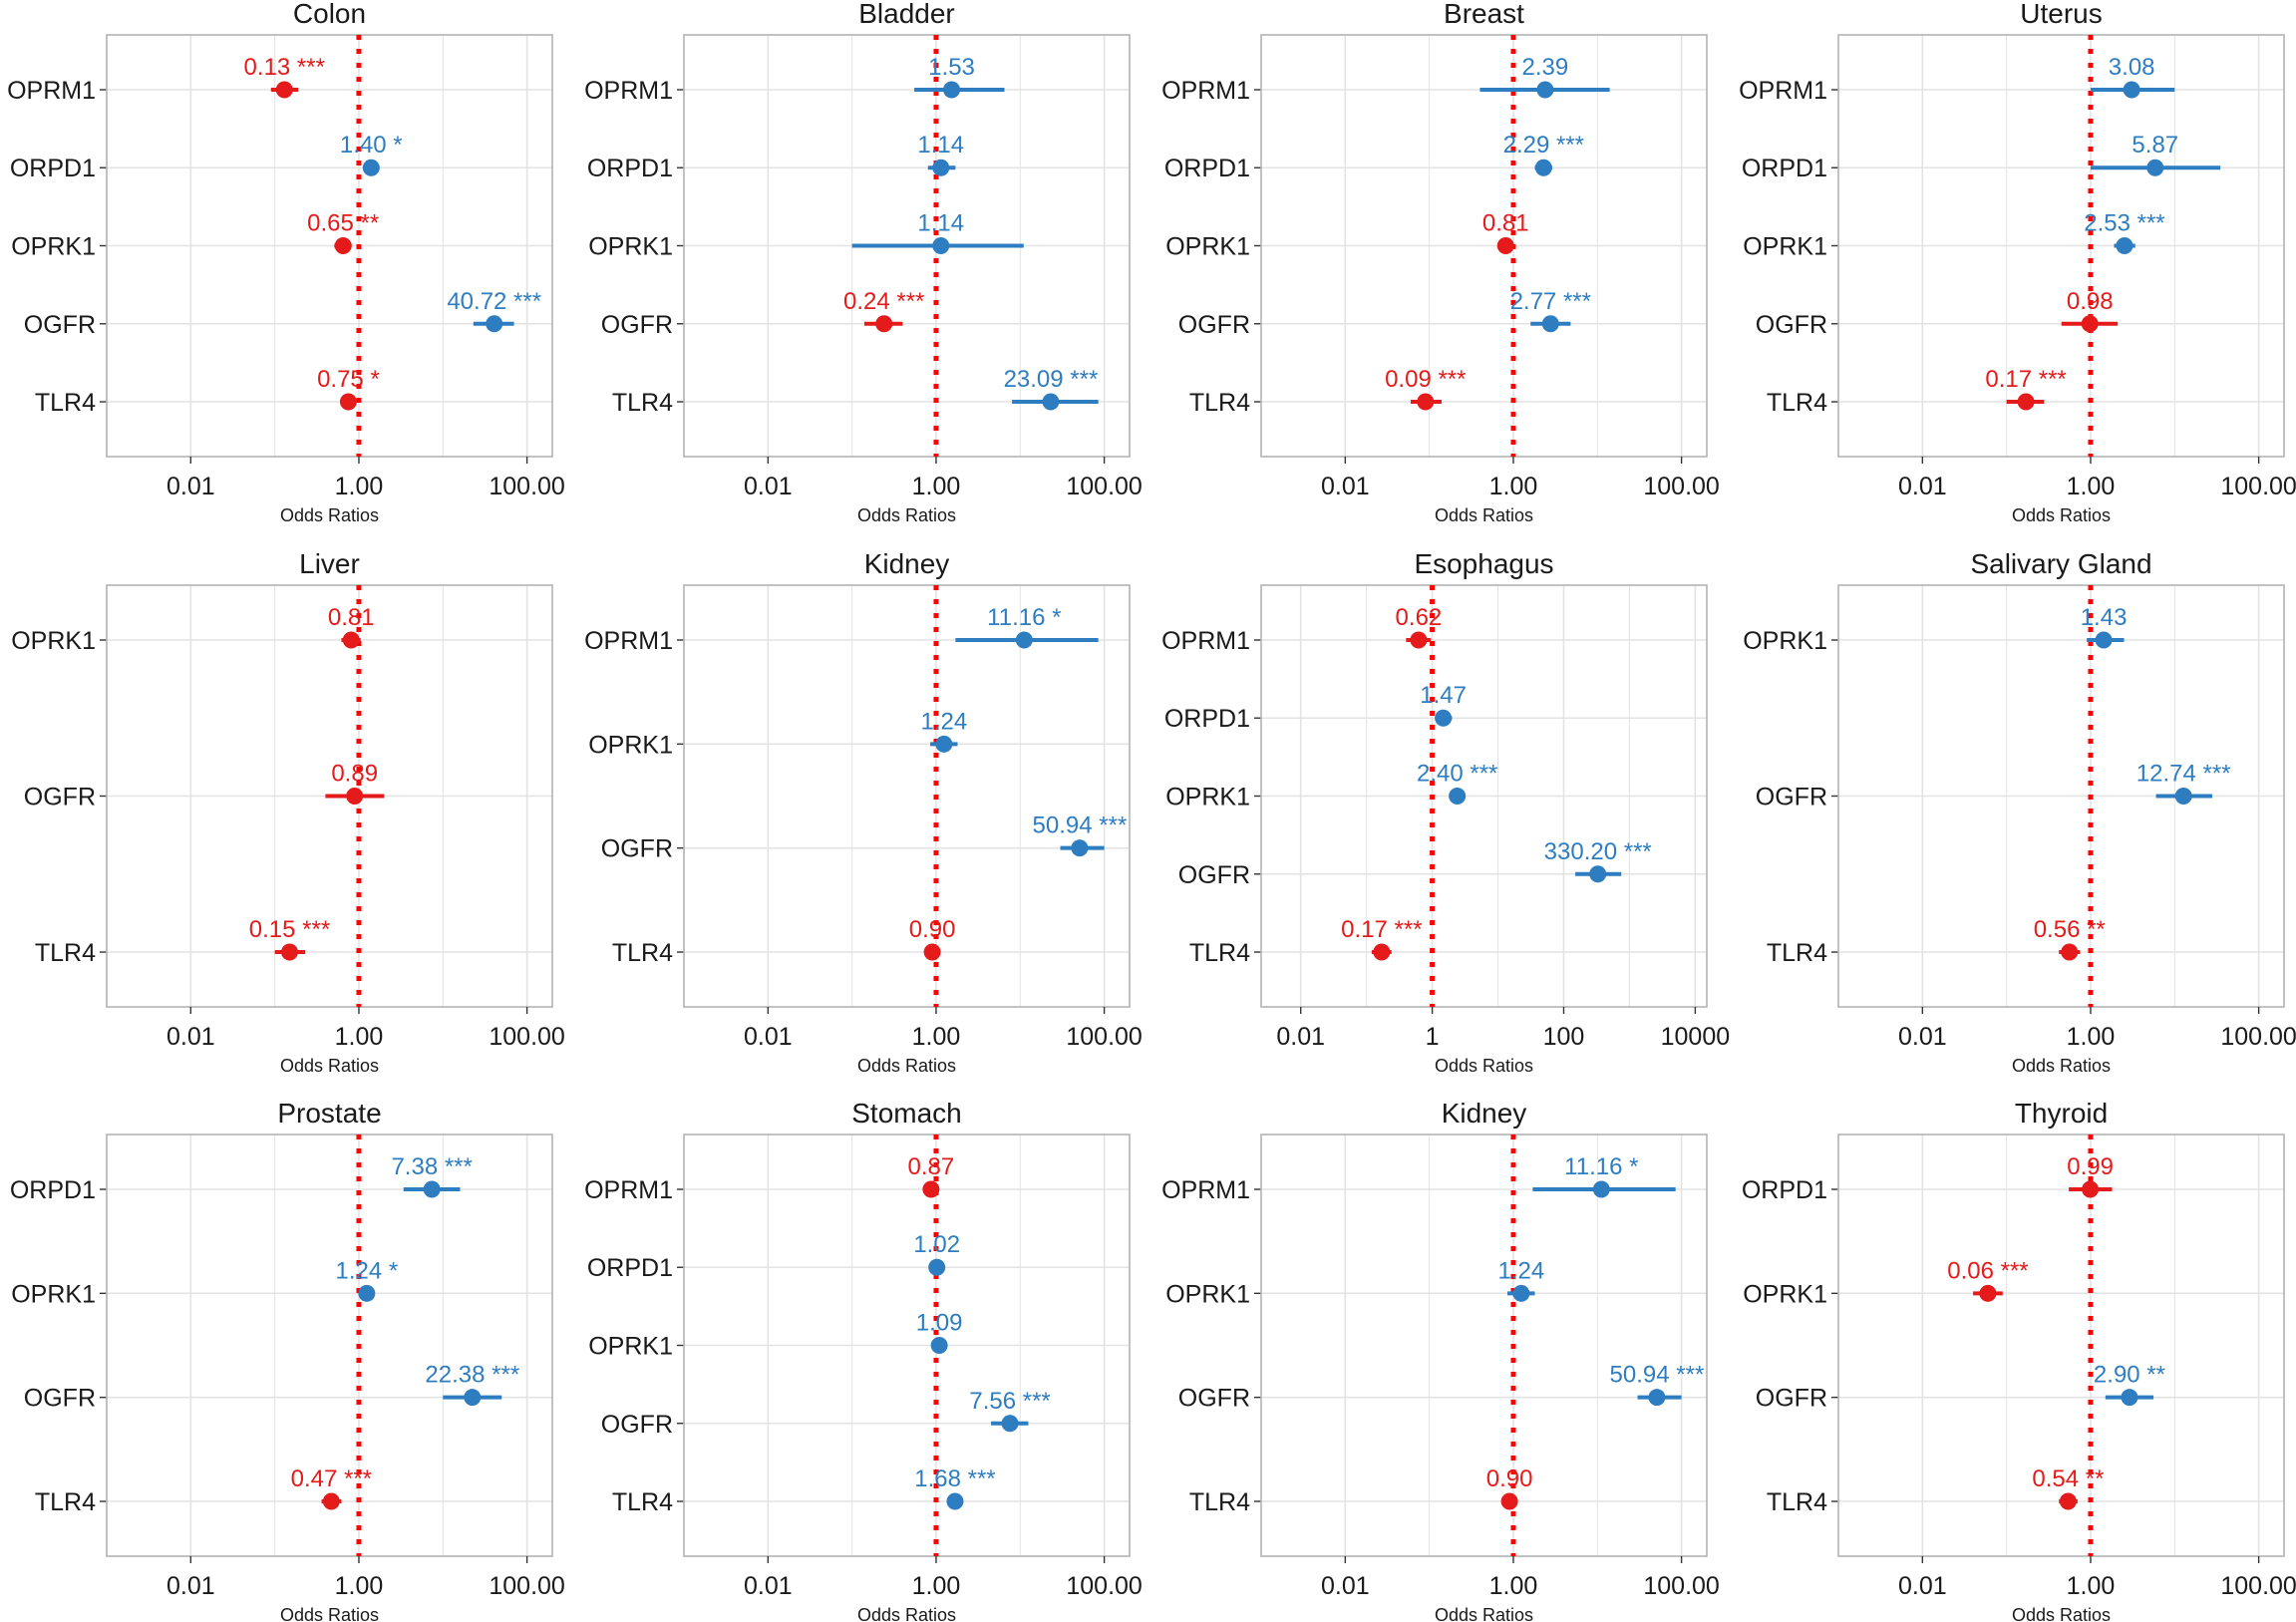 This screenshot has height=1622, width=2296. Describe the element at coordinates (1457, 774) in the screenshot. I see `odds-ratio-label: 2.40 ***` at that location.